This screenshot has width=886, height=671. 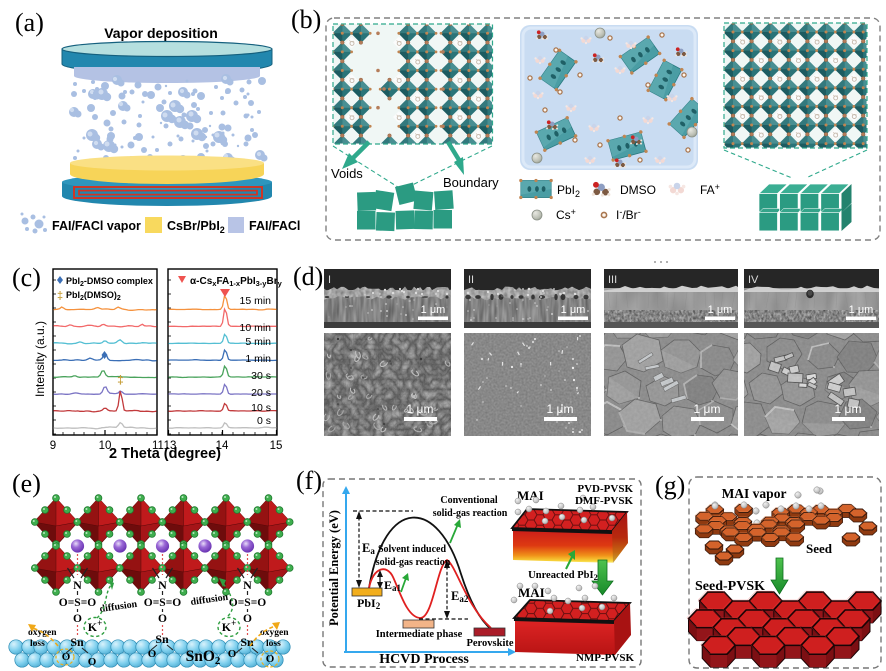 I want to click on svg-text: CsBr/PbI2, so click(x=196, y=227).